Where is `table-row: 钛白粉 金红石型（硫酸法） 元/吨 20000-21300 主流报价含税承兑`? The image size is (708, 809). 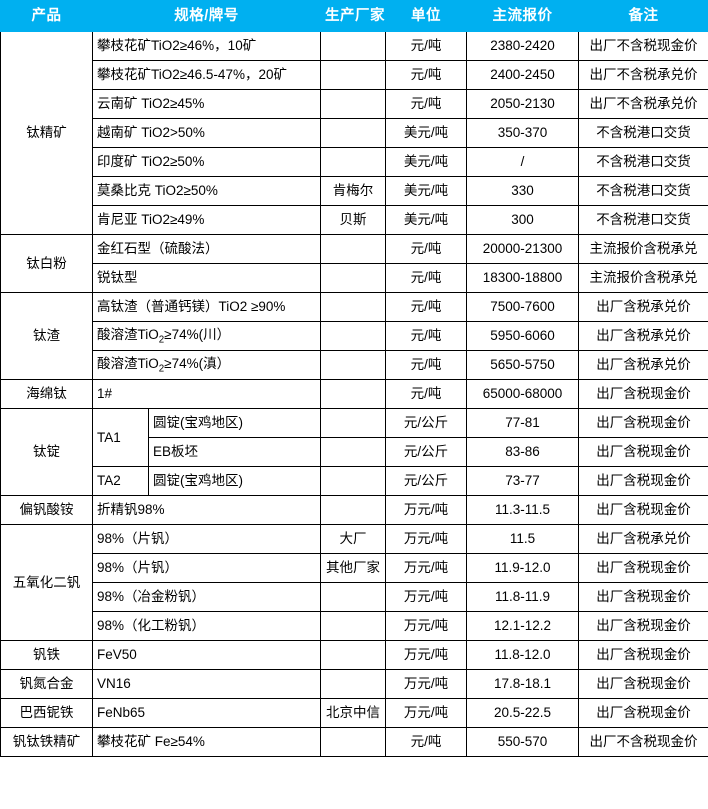 table-row: 钛白粉 金红石型（硫酸法） 元/吨 20000-21300 主流报价含税承兑 is located at coordinates (354, 263).